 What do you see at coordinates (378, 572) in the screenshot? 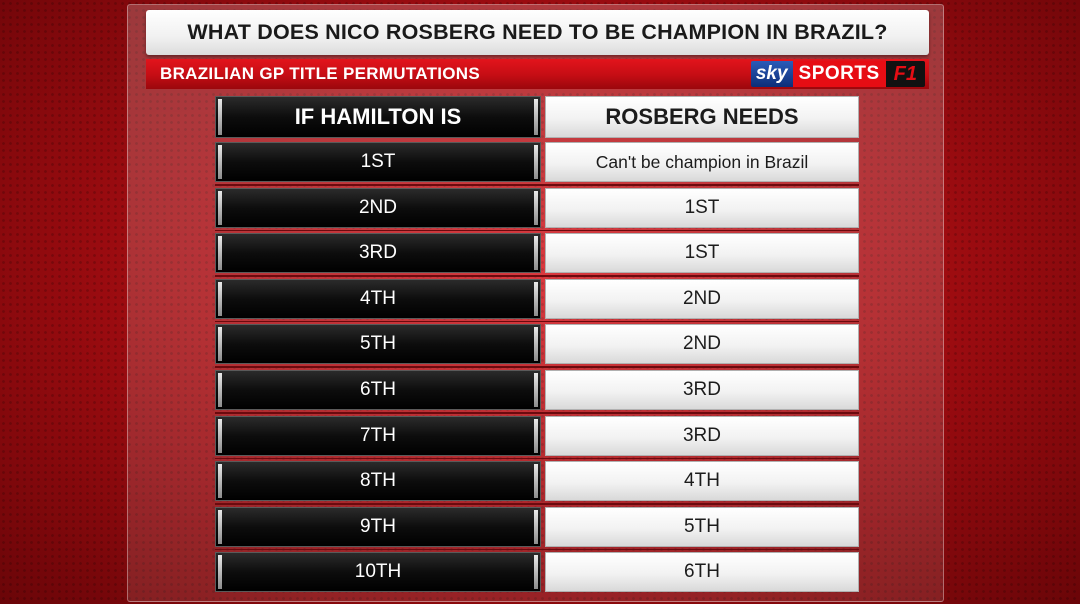
I see `hamilton-position-cell: 10TH` at bounding box center [378, 572].